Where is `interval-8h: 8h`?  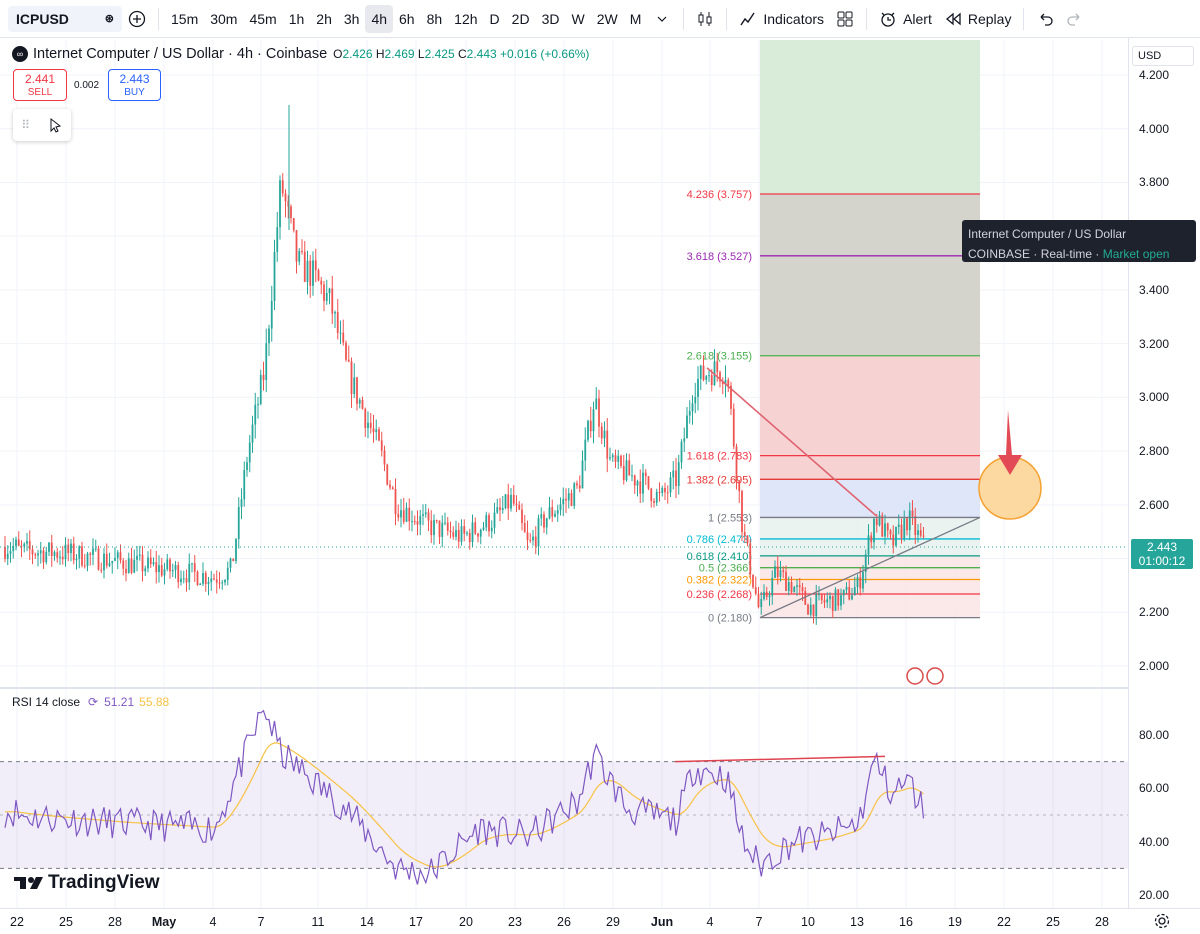 interval-8h: 8h is located at coordinates (434, 18).